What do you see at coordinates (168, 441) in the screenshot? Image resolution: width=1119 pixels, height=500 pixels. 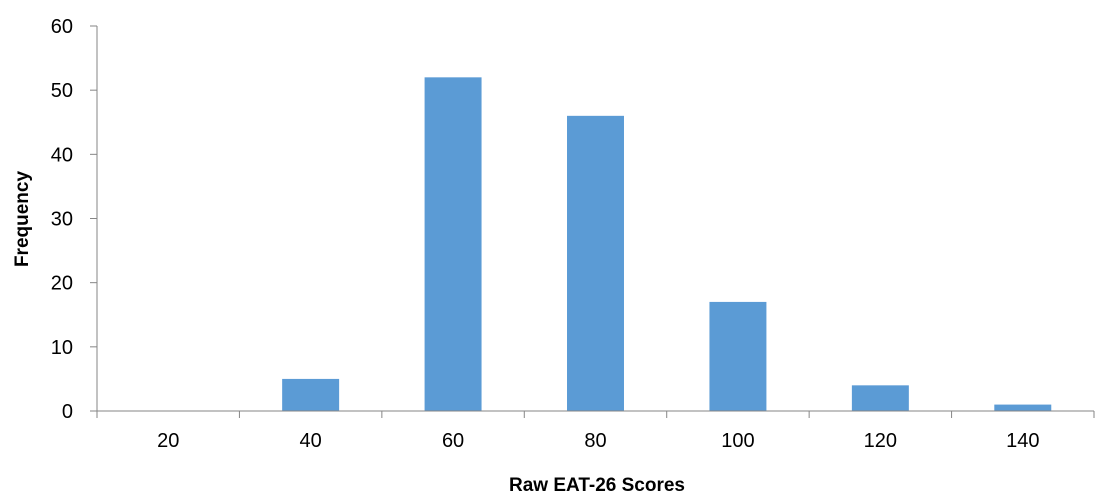 I see `x-tick-label: 20` at bounding box center [168, 441].